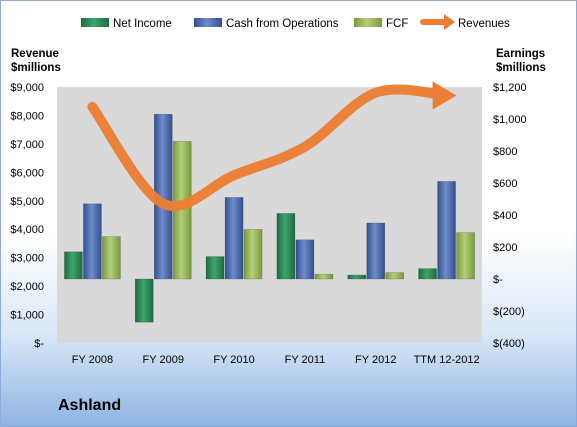 The image size is (577, 427). I want to click on legend-arrow-revenues, so click(449, 22).